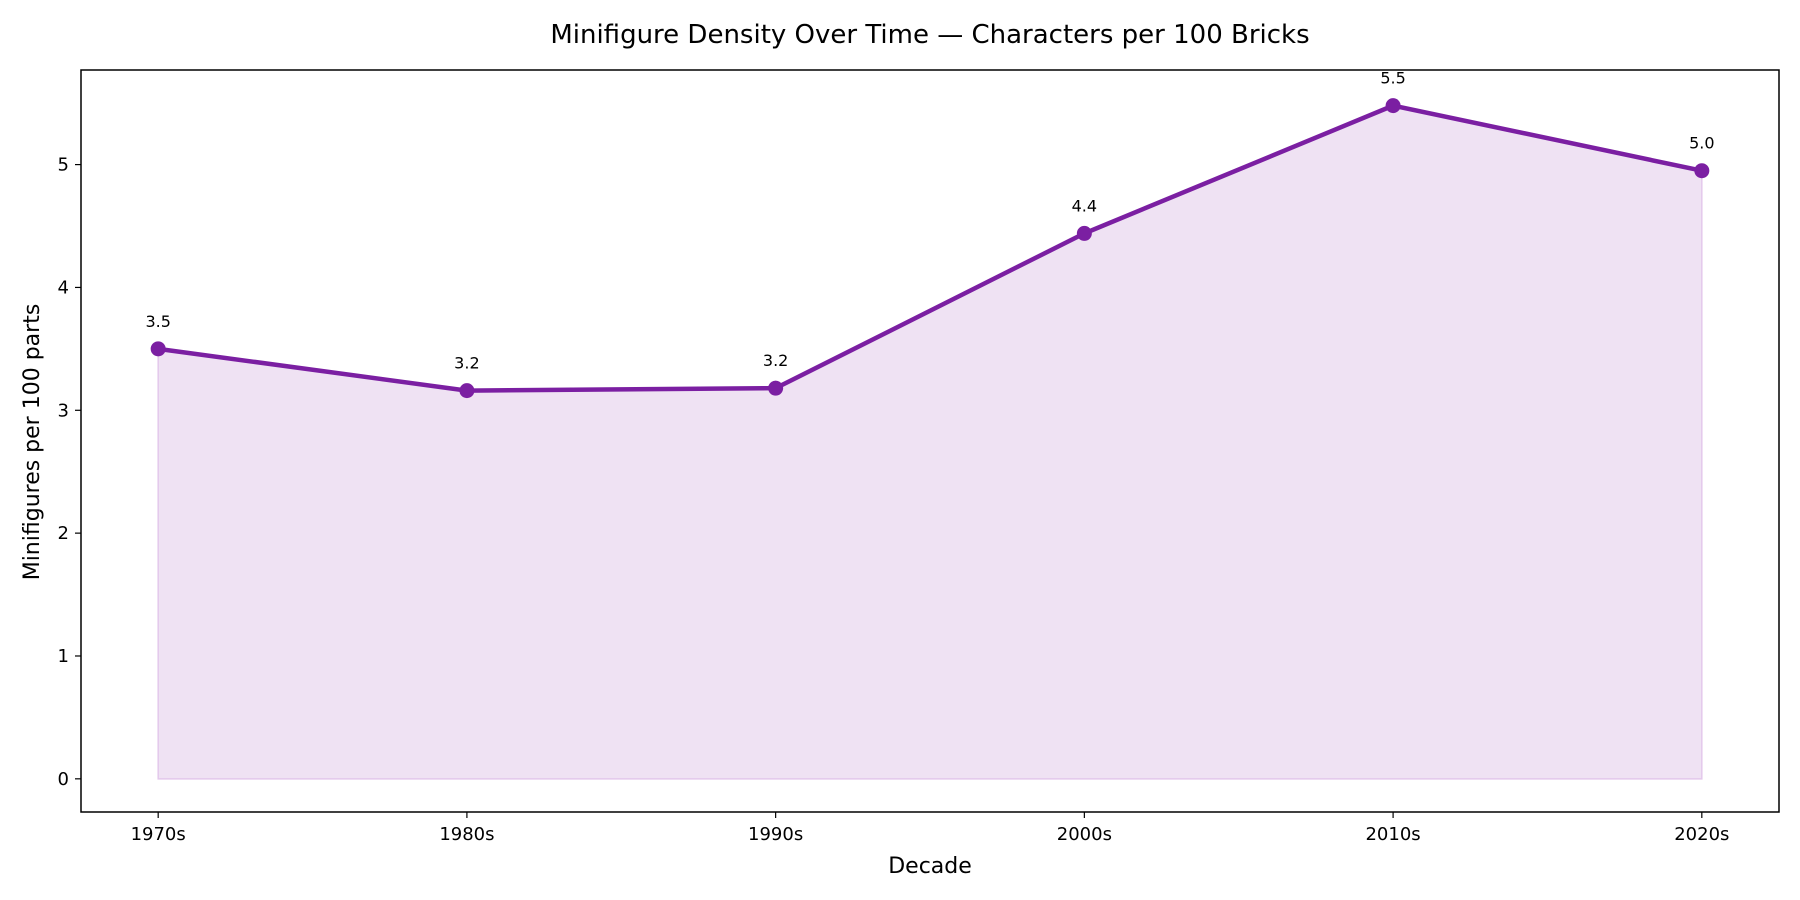 This screenshot has height=900, width=1800. What do you see at coordinates (775, 834) in the screenshot?
I see `x-tick-label: 1990s` at bounding box center [775, 834].